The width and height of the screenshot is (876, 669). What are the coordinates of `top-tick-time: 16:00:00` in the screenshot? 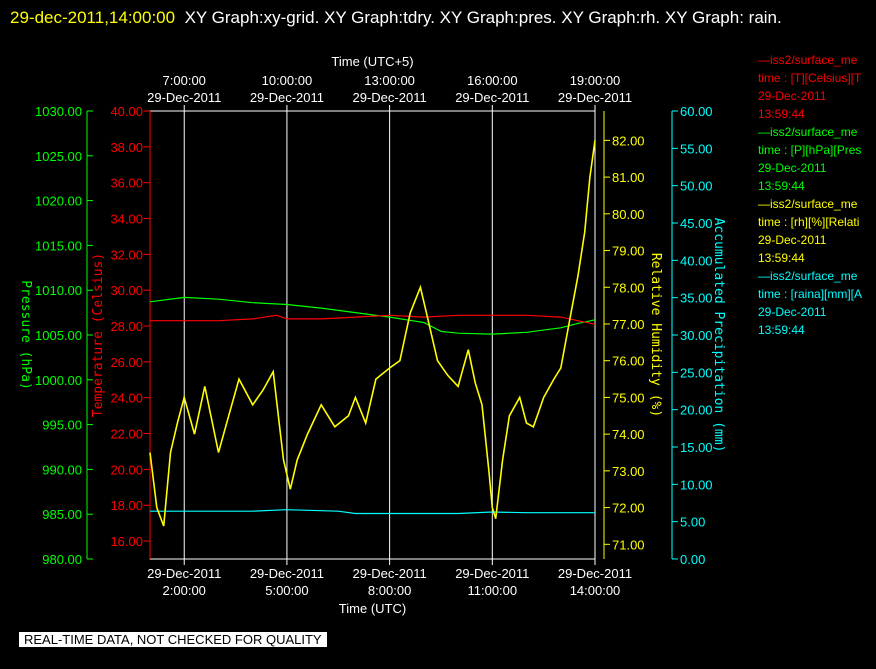 It's located at (492, 80).